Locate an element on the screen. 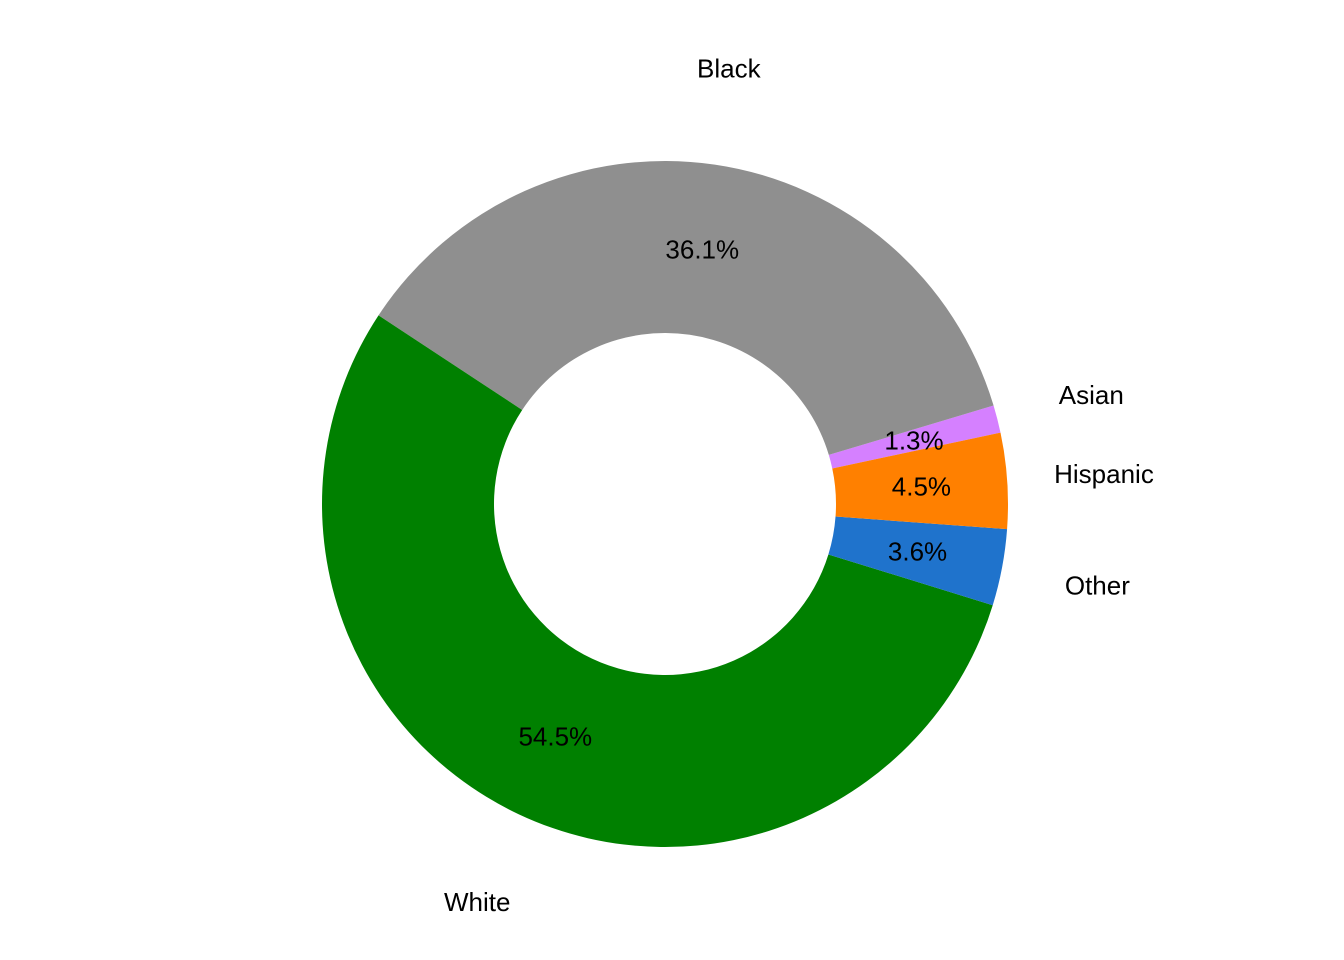 Image resolution: width=1344 pixels, height=960 pixels. value-label-white: 54.5% is located at coordinates (555, 736).